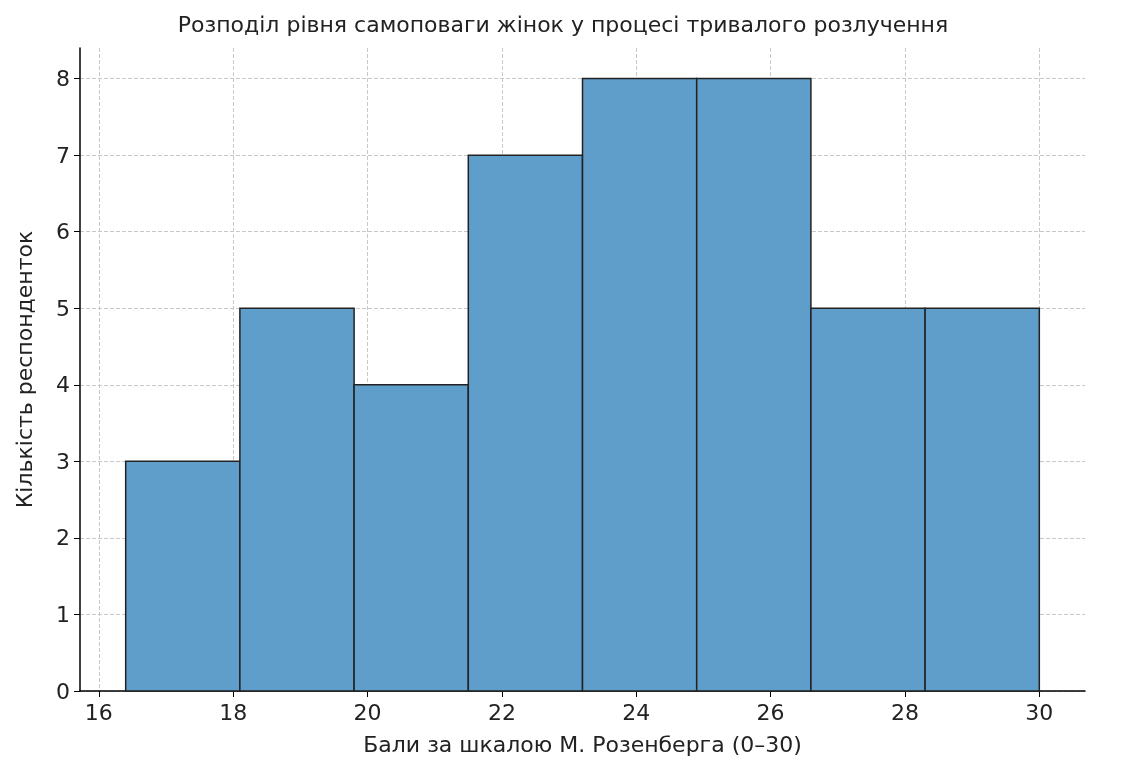  Describe the element at coordinates (501, 712) in the screenshot. I see `x-tick-label: 22` at that location.